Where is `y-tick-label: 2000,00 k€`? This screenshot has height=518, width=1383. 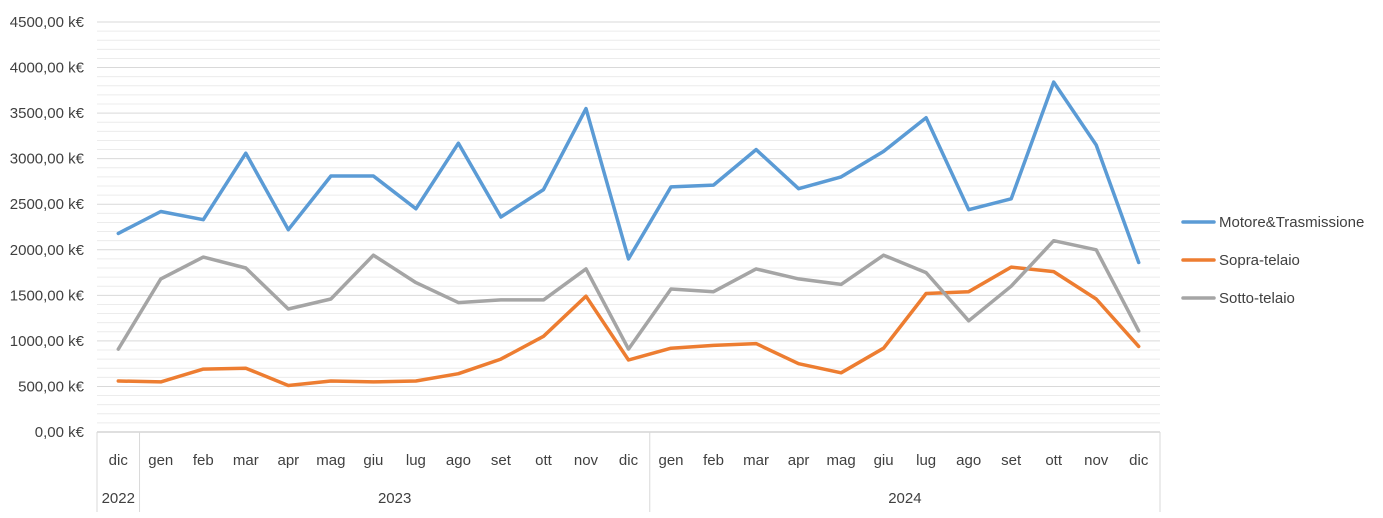 y-tick-label: 2000,00 k€ is located at coordinates (47, 250).